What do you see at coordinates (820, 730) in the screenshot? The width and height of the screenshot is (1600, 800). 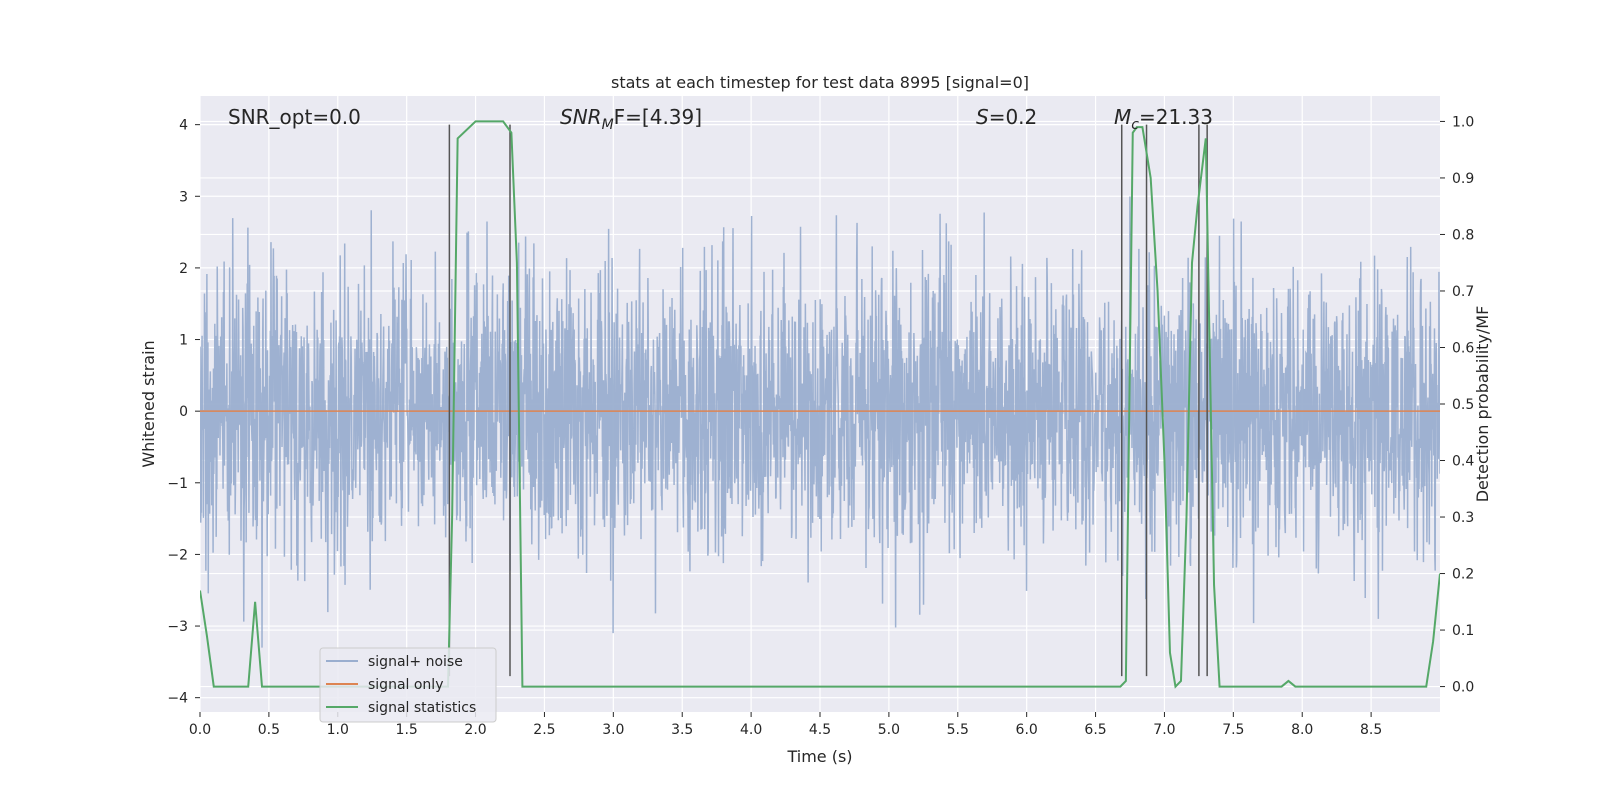 I see `x-tick-label: 4.5` at bounding box center [820, 730].